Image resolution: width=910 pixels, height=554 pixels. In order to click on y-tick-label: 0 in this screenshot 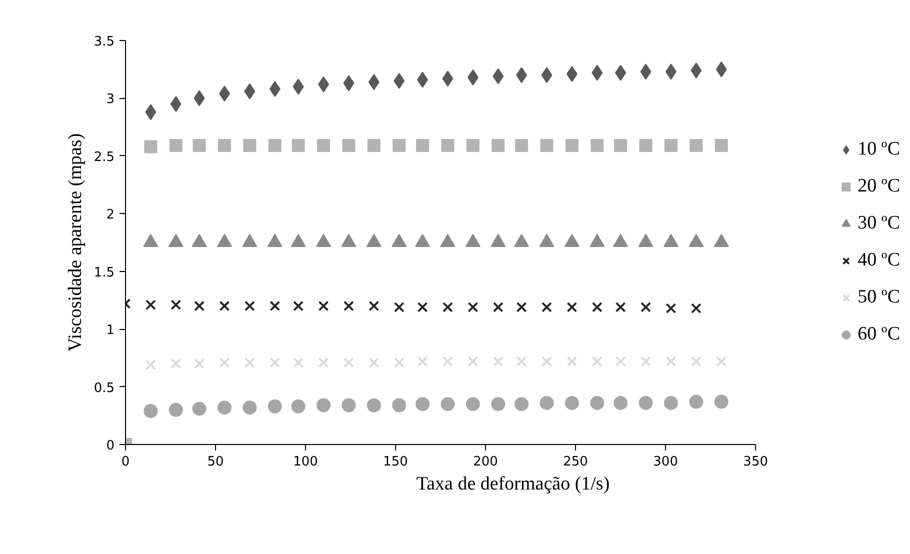, I will do `click(110, 446)`.